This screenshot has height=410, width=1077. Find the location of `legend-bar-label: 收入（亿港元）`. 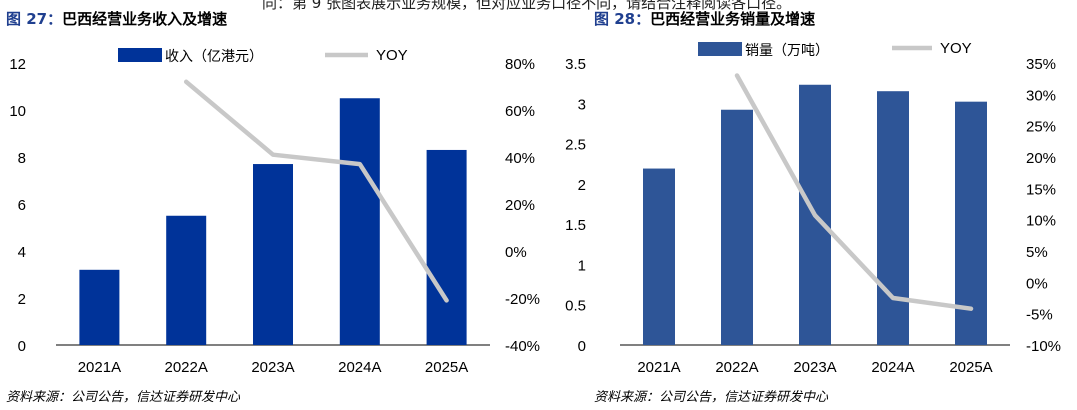

legend-bar-label: 收入（亿港元） is located at coordinates (214, 56).